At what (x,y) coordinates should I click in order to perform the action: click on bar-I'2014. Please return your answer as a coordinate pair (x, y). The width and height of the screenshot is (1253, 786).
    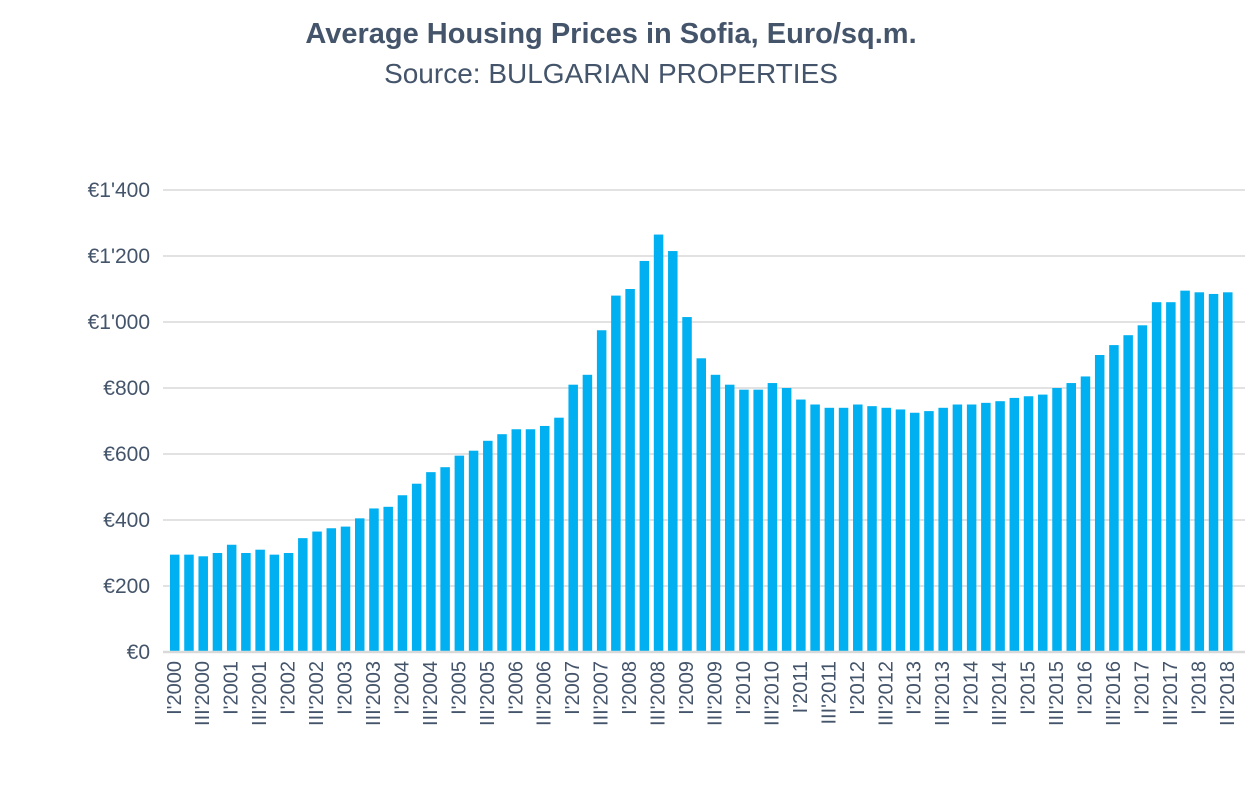
    Looking at the image, I should click on (971, 528).